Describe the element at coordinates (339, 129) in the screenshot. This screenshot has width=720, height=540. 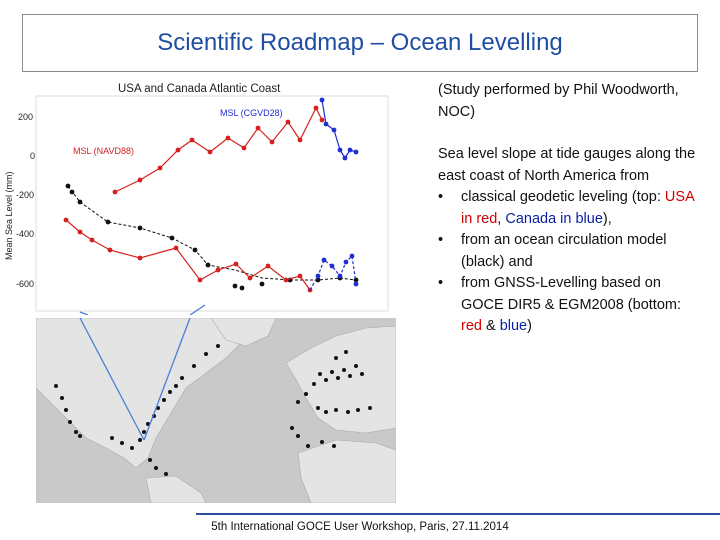
I see `series-classical-canada-blue` at that location.